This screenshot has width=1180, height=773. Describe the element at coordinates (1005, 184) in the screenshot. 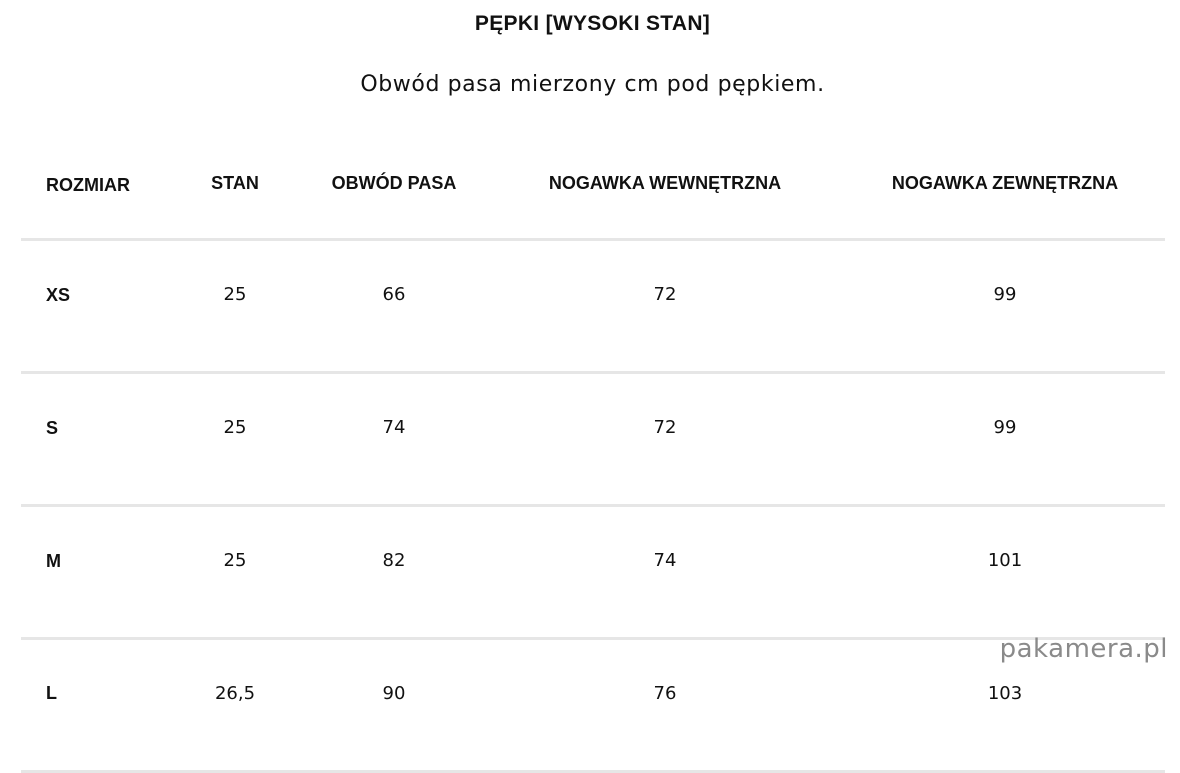

I see `column-header-outseam: NOGAWKA ZEWNĘTRZNA` at that location.